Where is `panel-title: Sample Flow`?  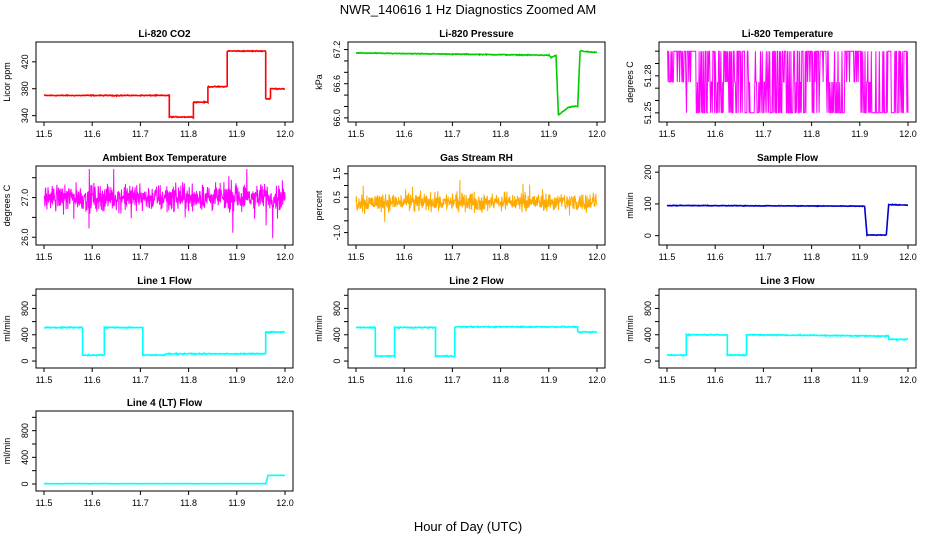 panel-title: Sample Flow is located at coordinates (787, 158).